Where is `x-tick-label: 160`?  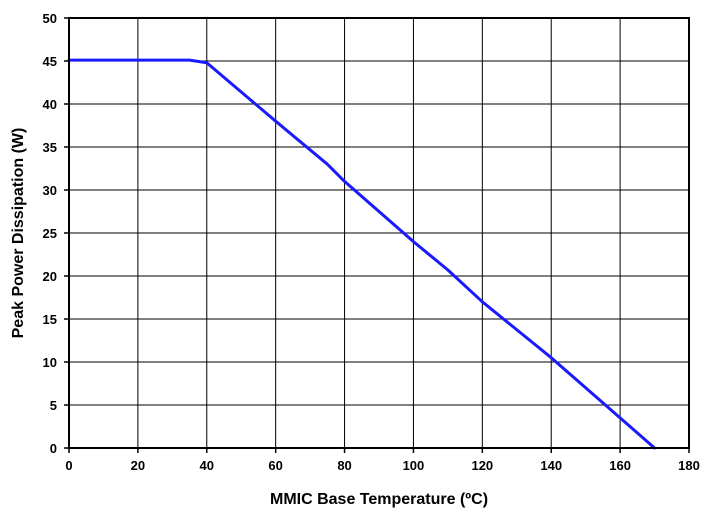
x-tick-label: 160 is located at coordinates (620, 465).